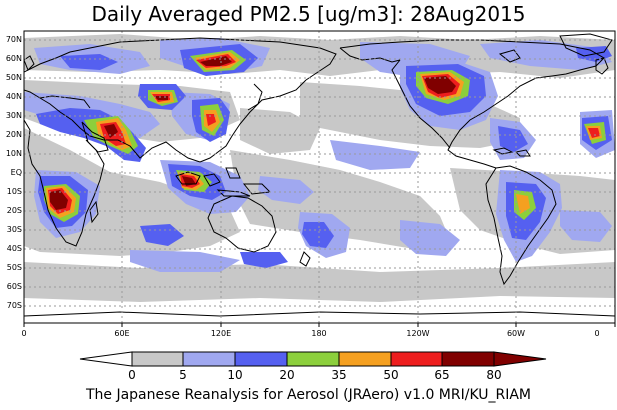 This screenshot has height=410, width=617. What do you see at coordinates (319, 325) in the screenshot?
I see `axis-ticks` at bounding box center [319, 325].